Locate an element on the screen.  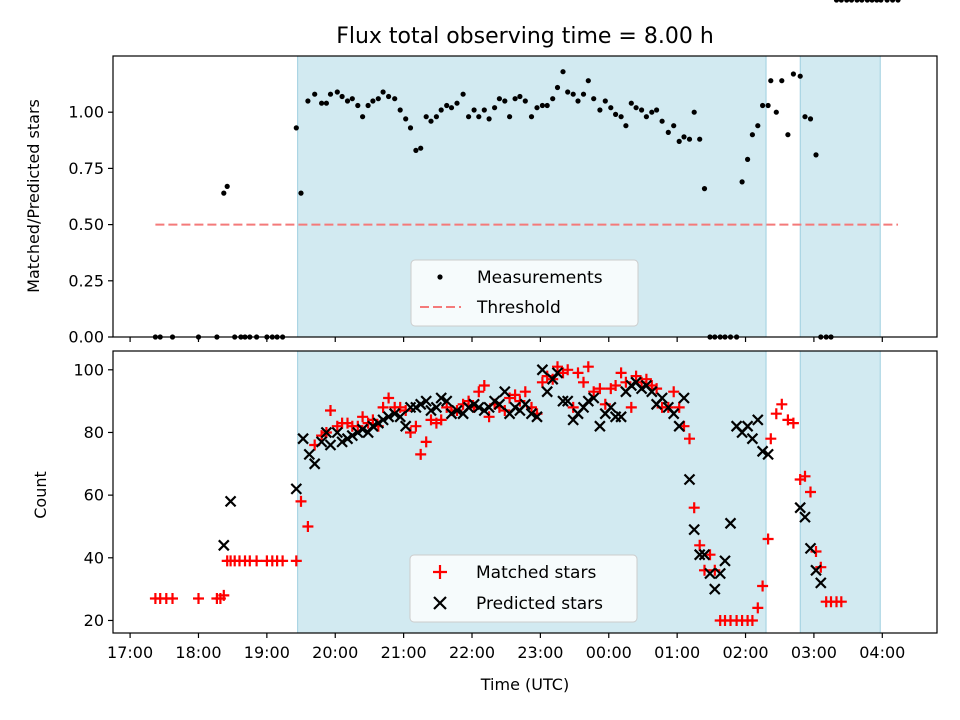
legend-matched-label: Matched stars is located at coordinates (536, 573).